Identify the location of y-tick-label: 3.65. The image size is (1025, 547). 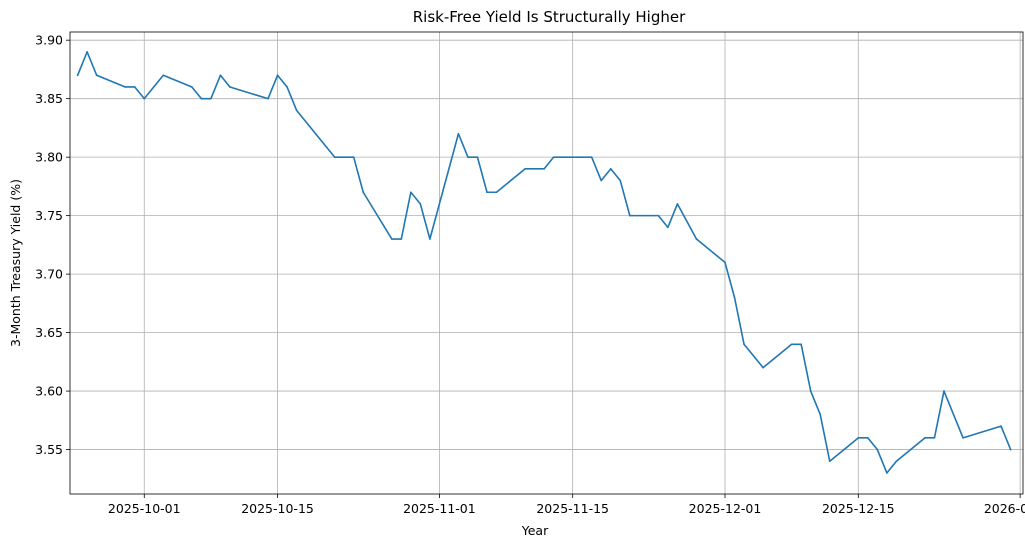
(49, 332).